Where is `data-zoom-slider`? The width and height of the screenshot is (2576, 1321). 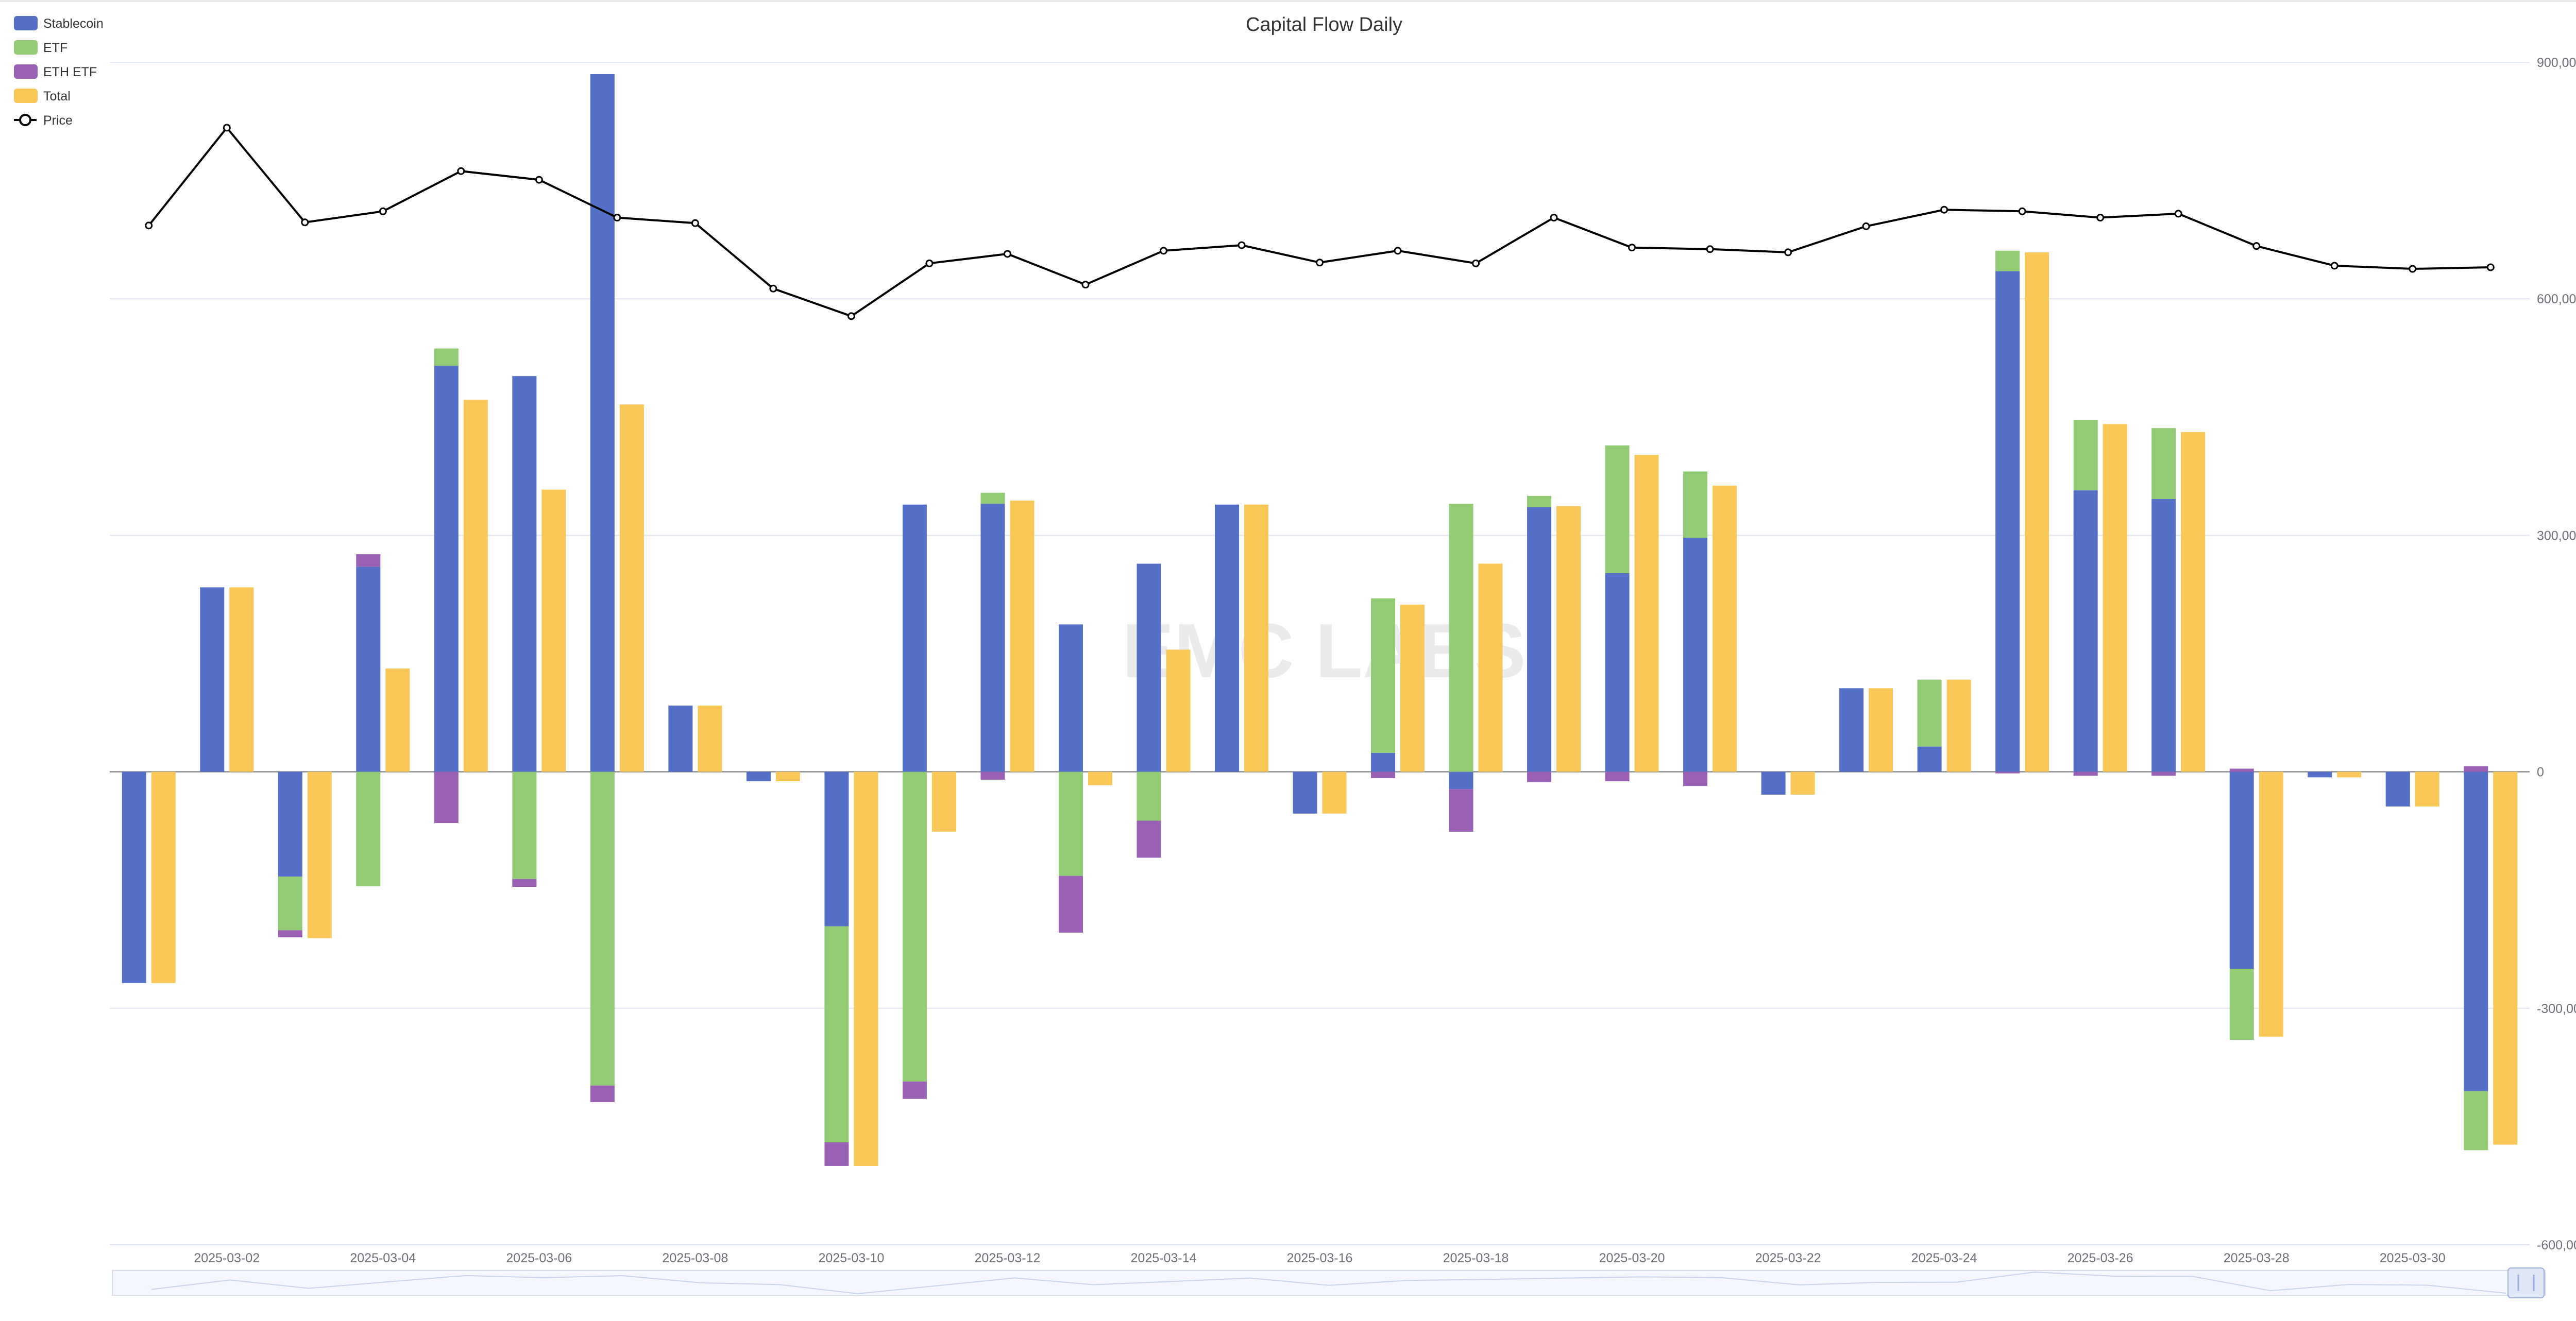
data-zoom-slider is located at coordinates (1329, 1282).